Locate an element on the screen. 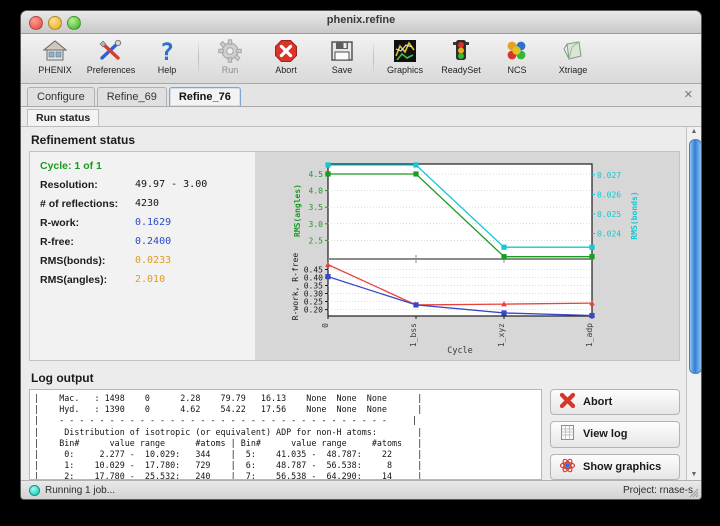  stat-row-rwork: R-work: 0.1629 is located at coordinates (147, 223).